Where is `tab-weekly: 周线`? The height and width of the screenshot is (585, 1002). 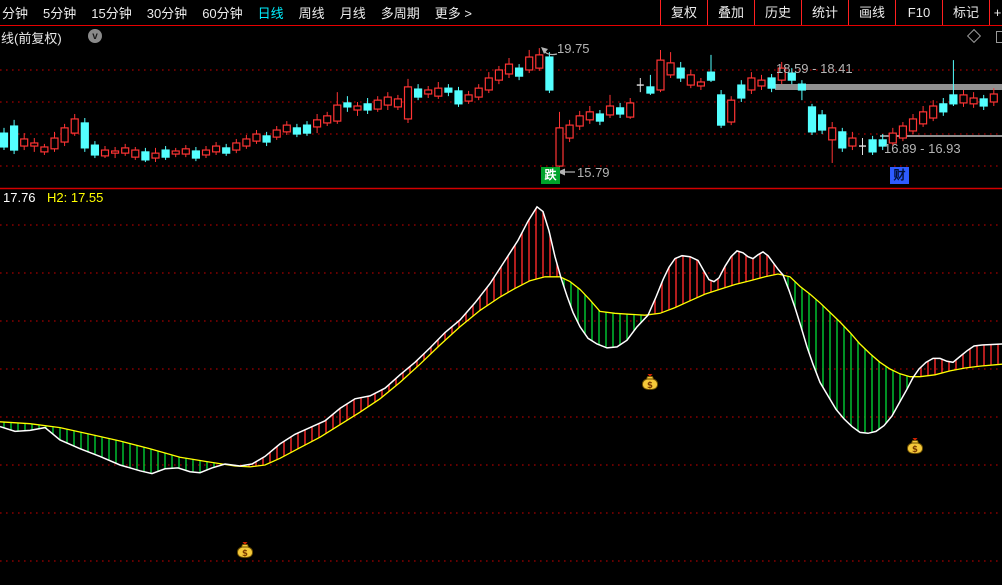
tab-weekly: 周线 is located at coordinates (311, 13).